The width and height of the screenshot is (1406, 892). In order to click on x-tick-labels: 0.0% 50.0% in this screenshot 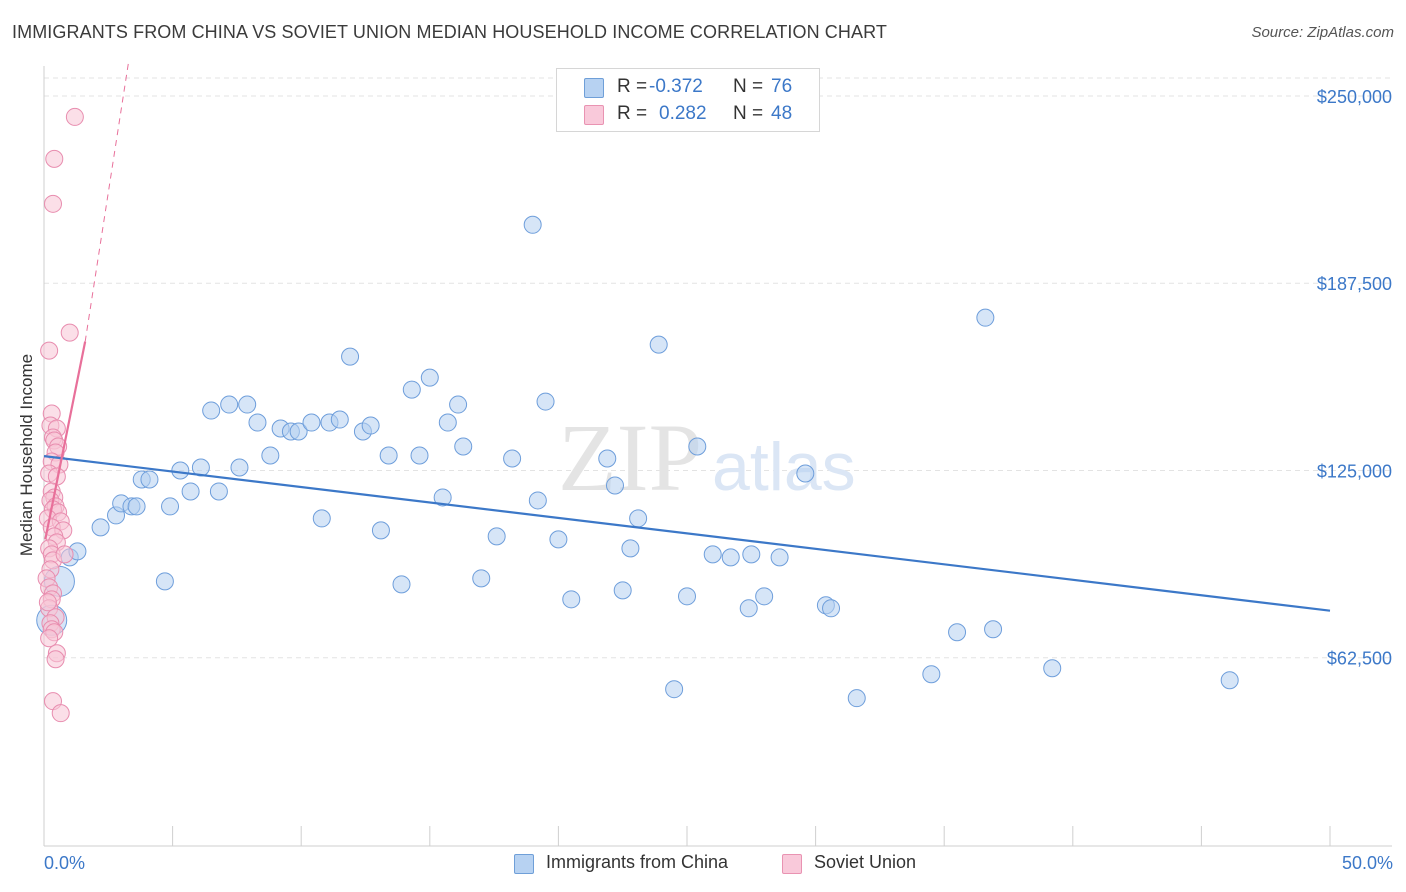, I will do `click(718, 863)`.